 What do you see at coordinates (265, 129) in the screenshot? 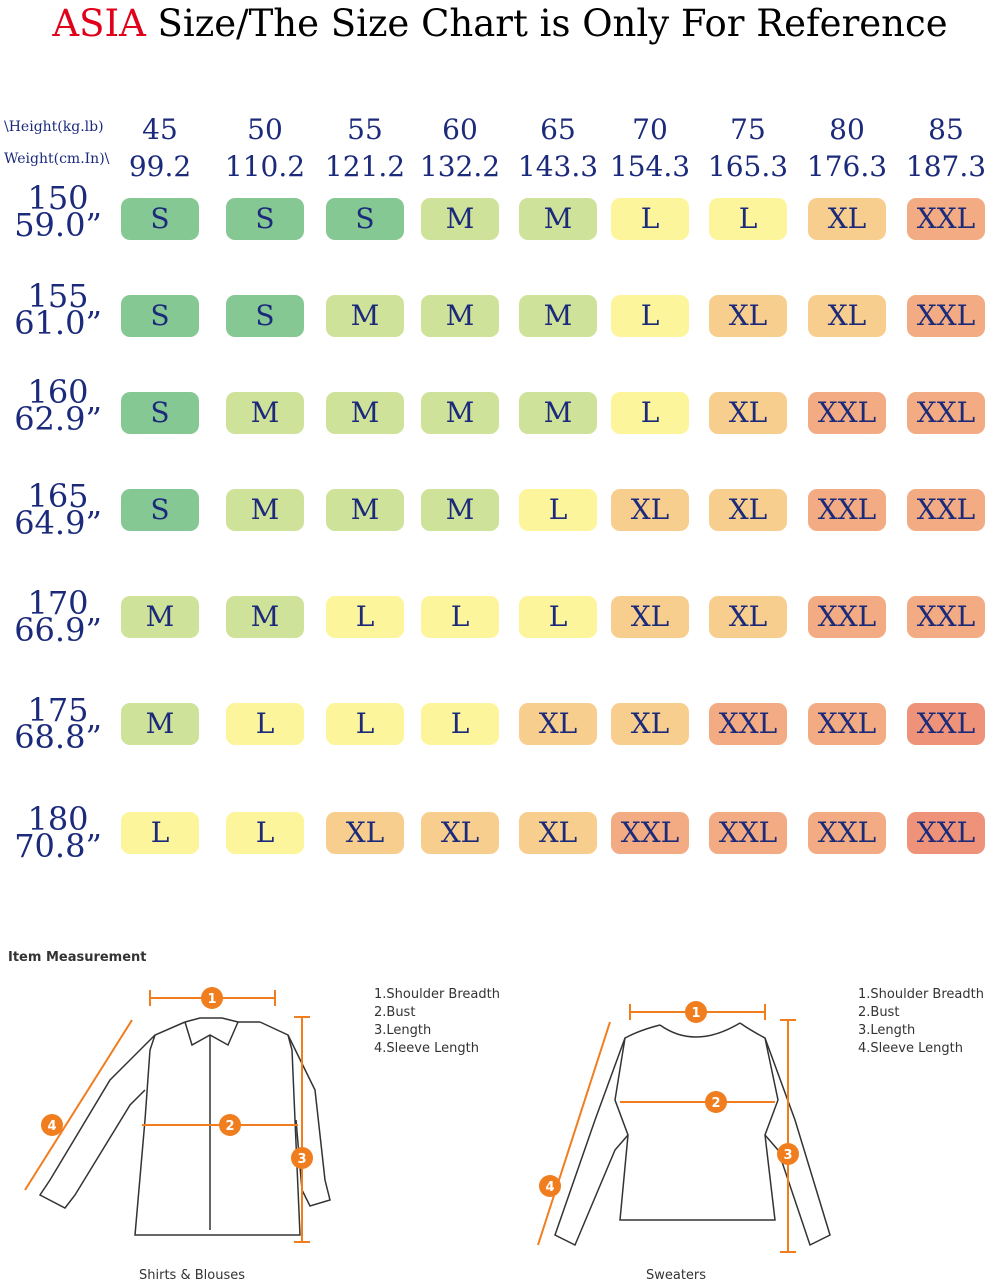
I see `weight-kg-header: 50` at bounding box center [265, 129].